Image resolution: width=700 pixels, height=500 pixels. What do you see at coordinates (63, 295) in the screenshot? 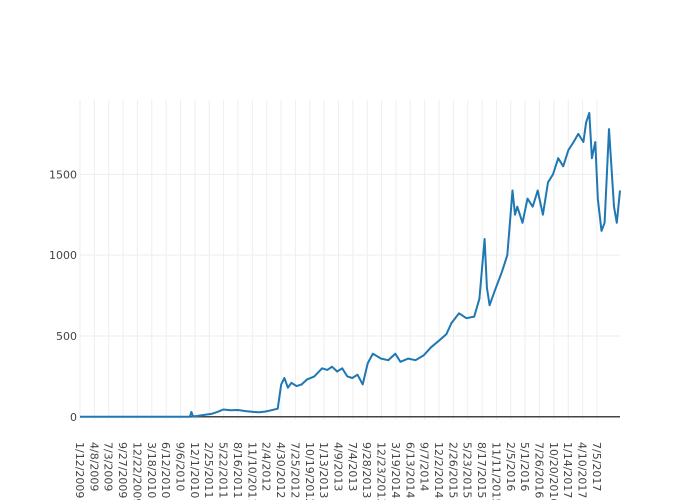
I see `y-axis-tick-labels: 0 500 1000 1500` at bounding box center [63, 295].